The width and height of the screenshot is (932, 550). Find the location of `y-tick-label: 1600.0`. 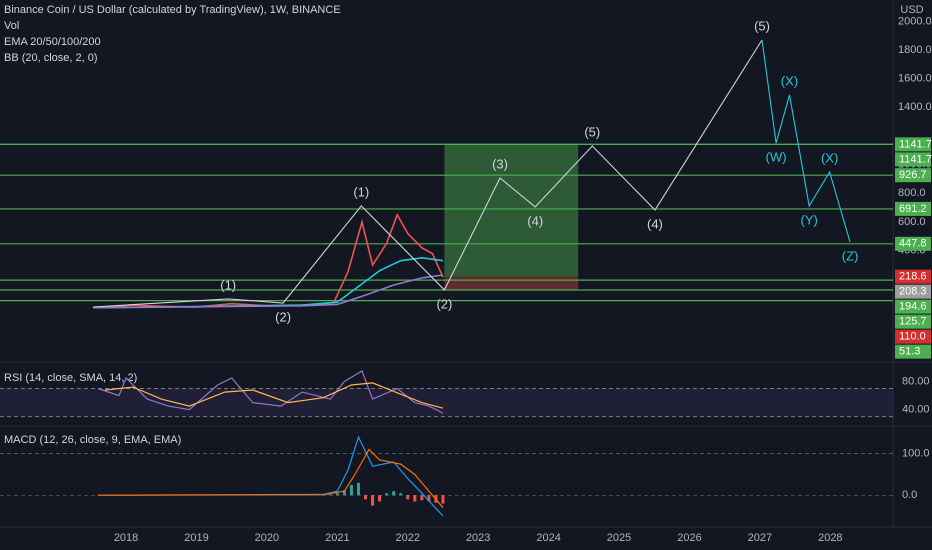

y-tick-label: 1600.0 is located at coordinates (915, 79).